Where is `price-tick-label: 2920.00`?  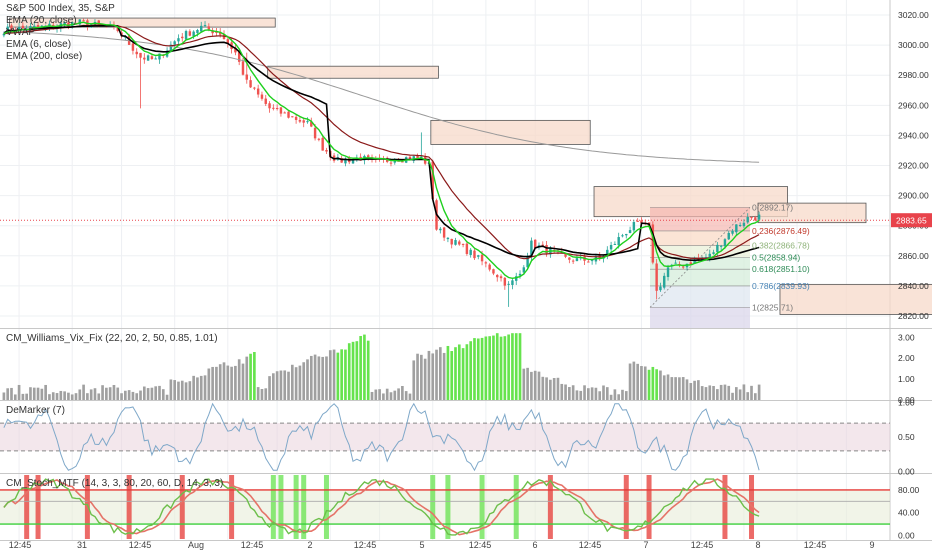
price-tick-label: 2920.00 is located at coordinates (913, 166).